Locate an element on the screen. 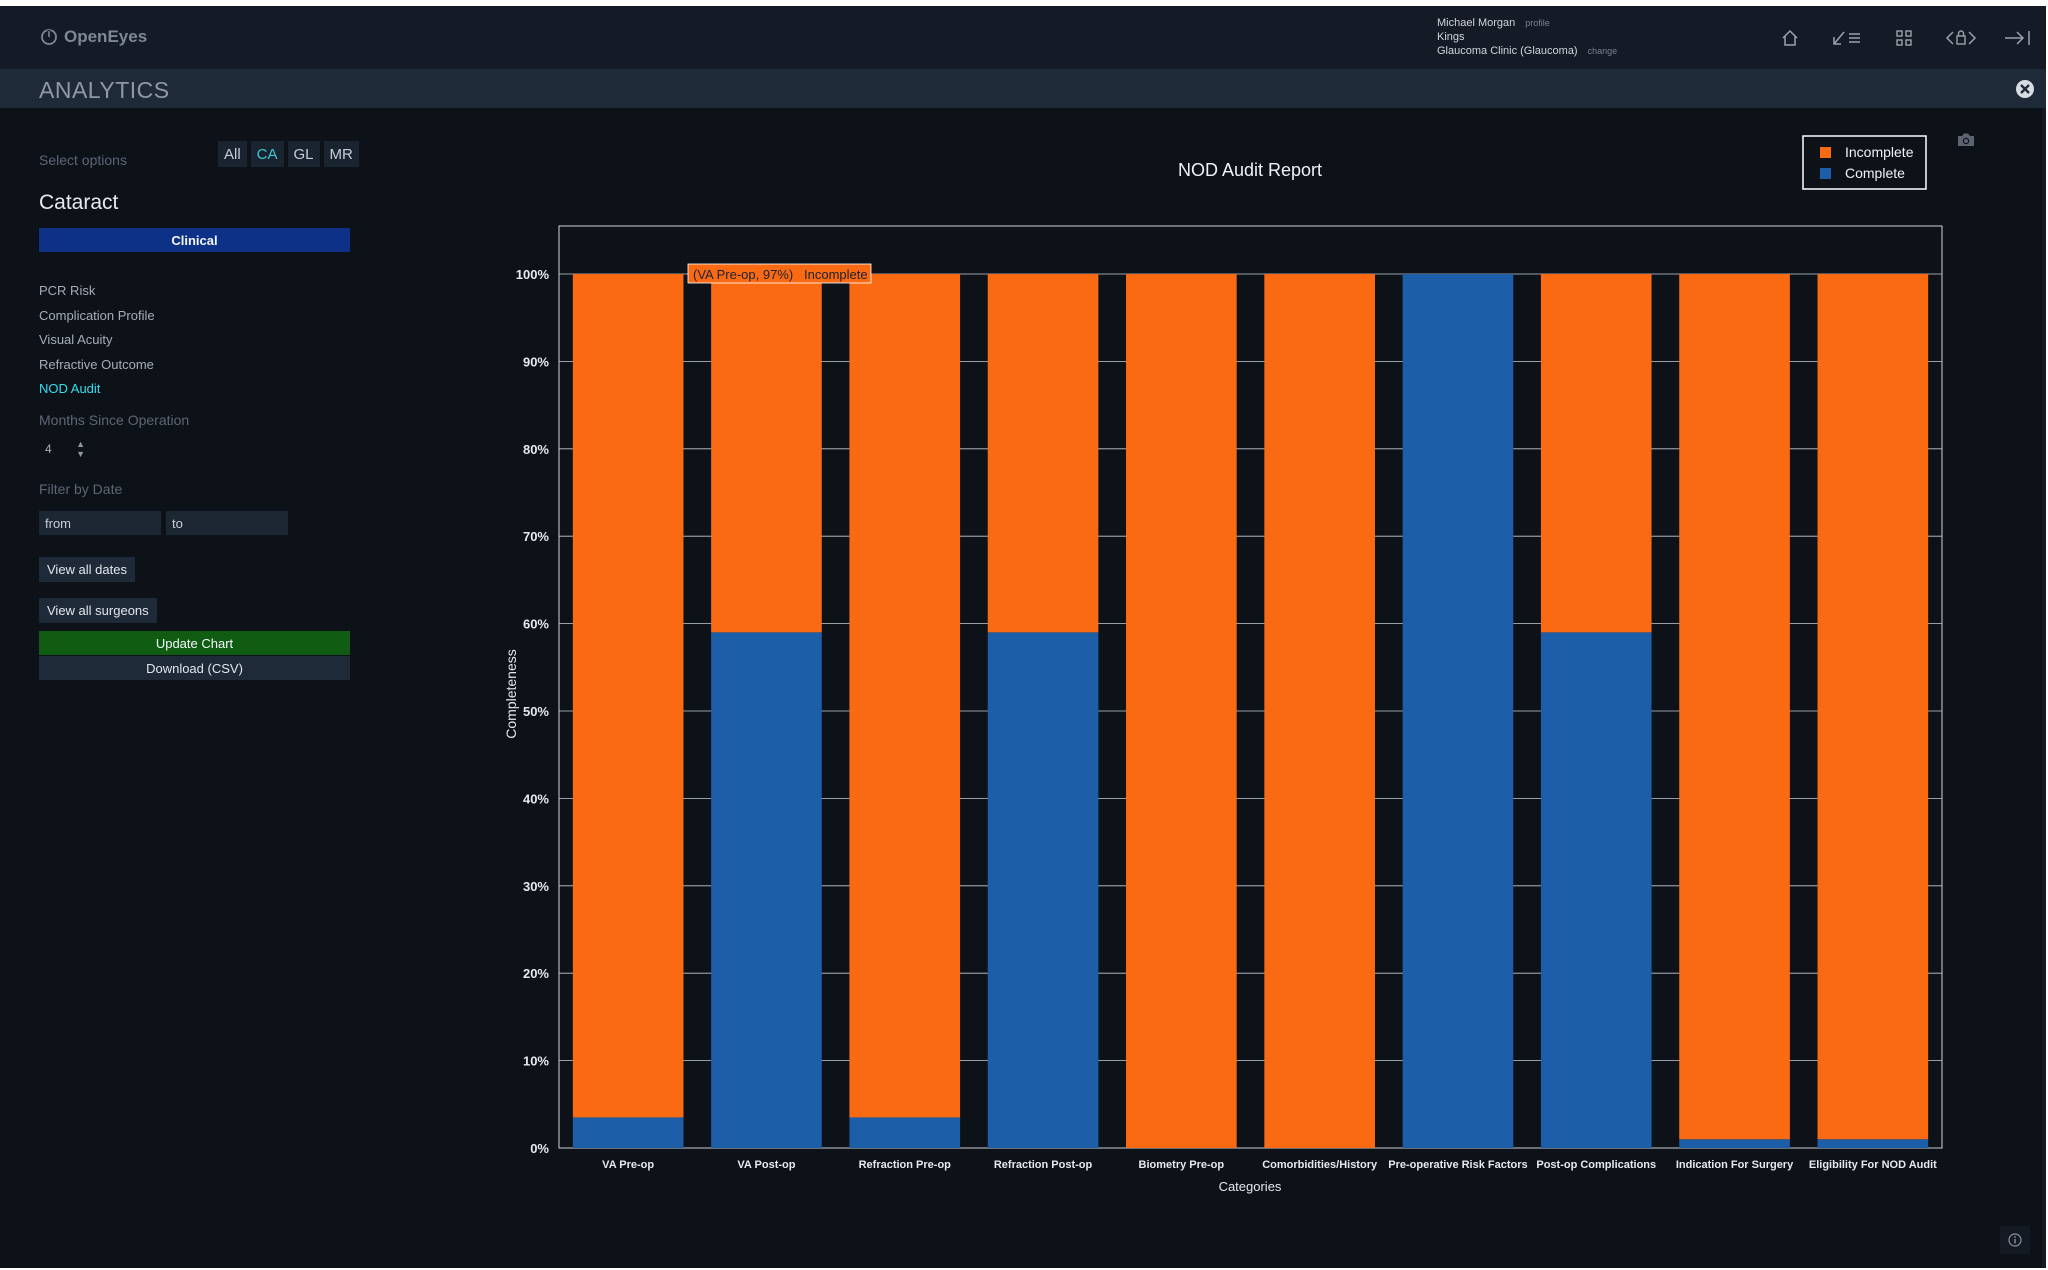 Image resolution: width=2048 pixels, height=1270 pixels. y-tick-label: 60% is located at coordinates (536, 624).